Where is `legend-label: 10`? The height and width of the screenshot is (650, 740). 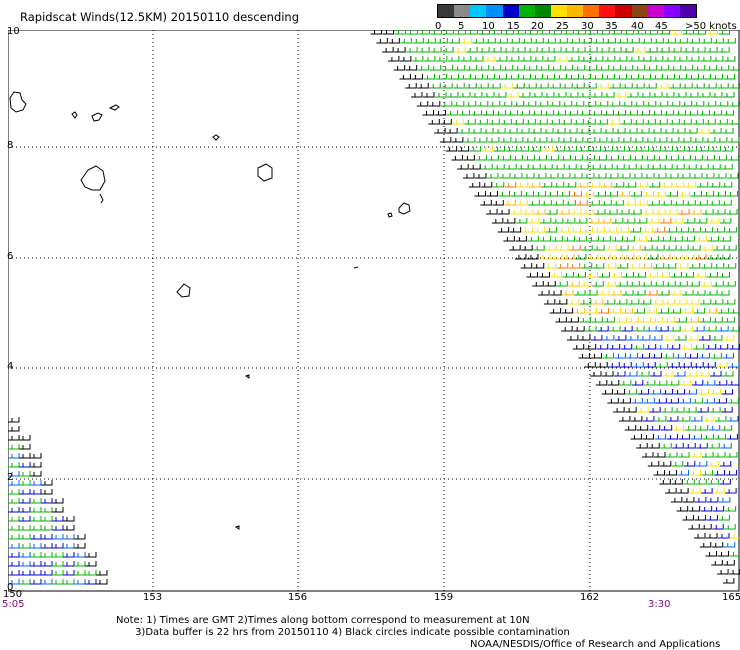
legend-label: 10 is located at coordinates (488, 26).